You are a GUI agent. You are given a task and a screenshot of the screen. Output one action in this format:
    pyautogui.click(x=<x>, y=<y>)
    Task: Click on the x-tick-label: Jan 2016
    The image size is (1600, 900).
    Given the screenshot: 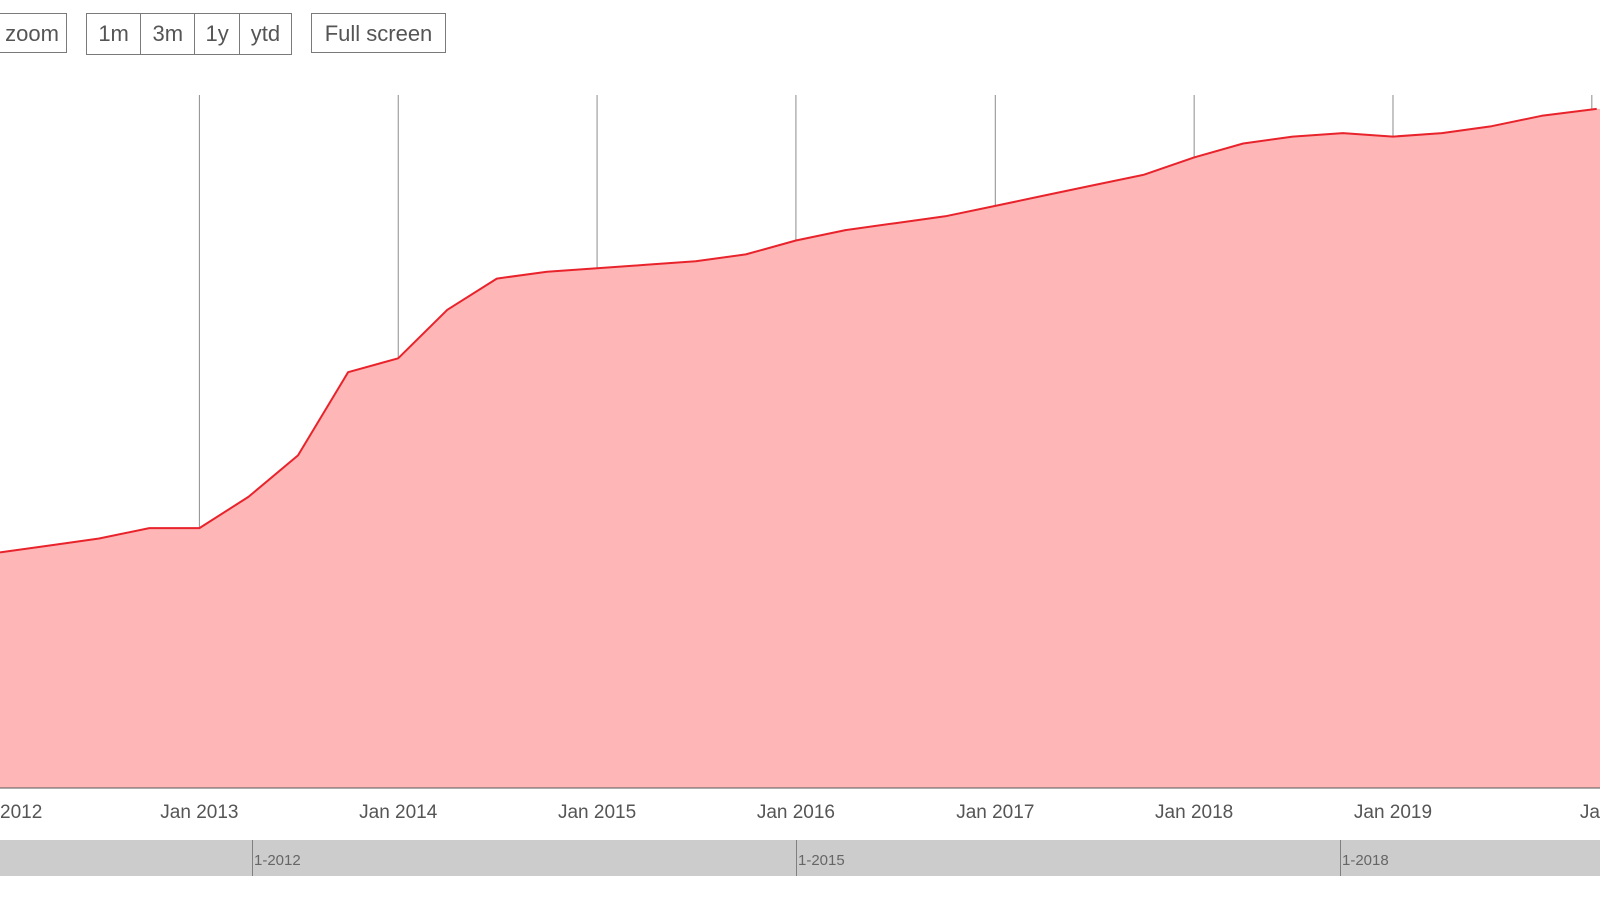 What is the action you would take?
    pyautogui.click(x=796, y=812)
    